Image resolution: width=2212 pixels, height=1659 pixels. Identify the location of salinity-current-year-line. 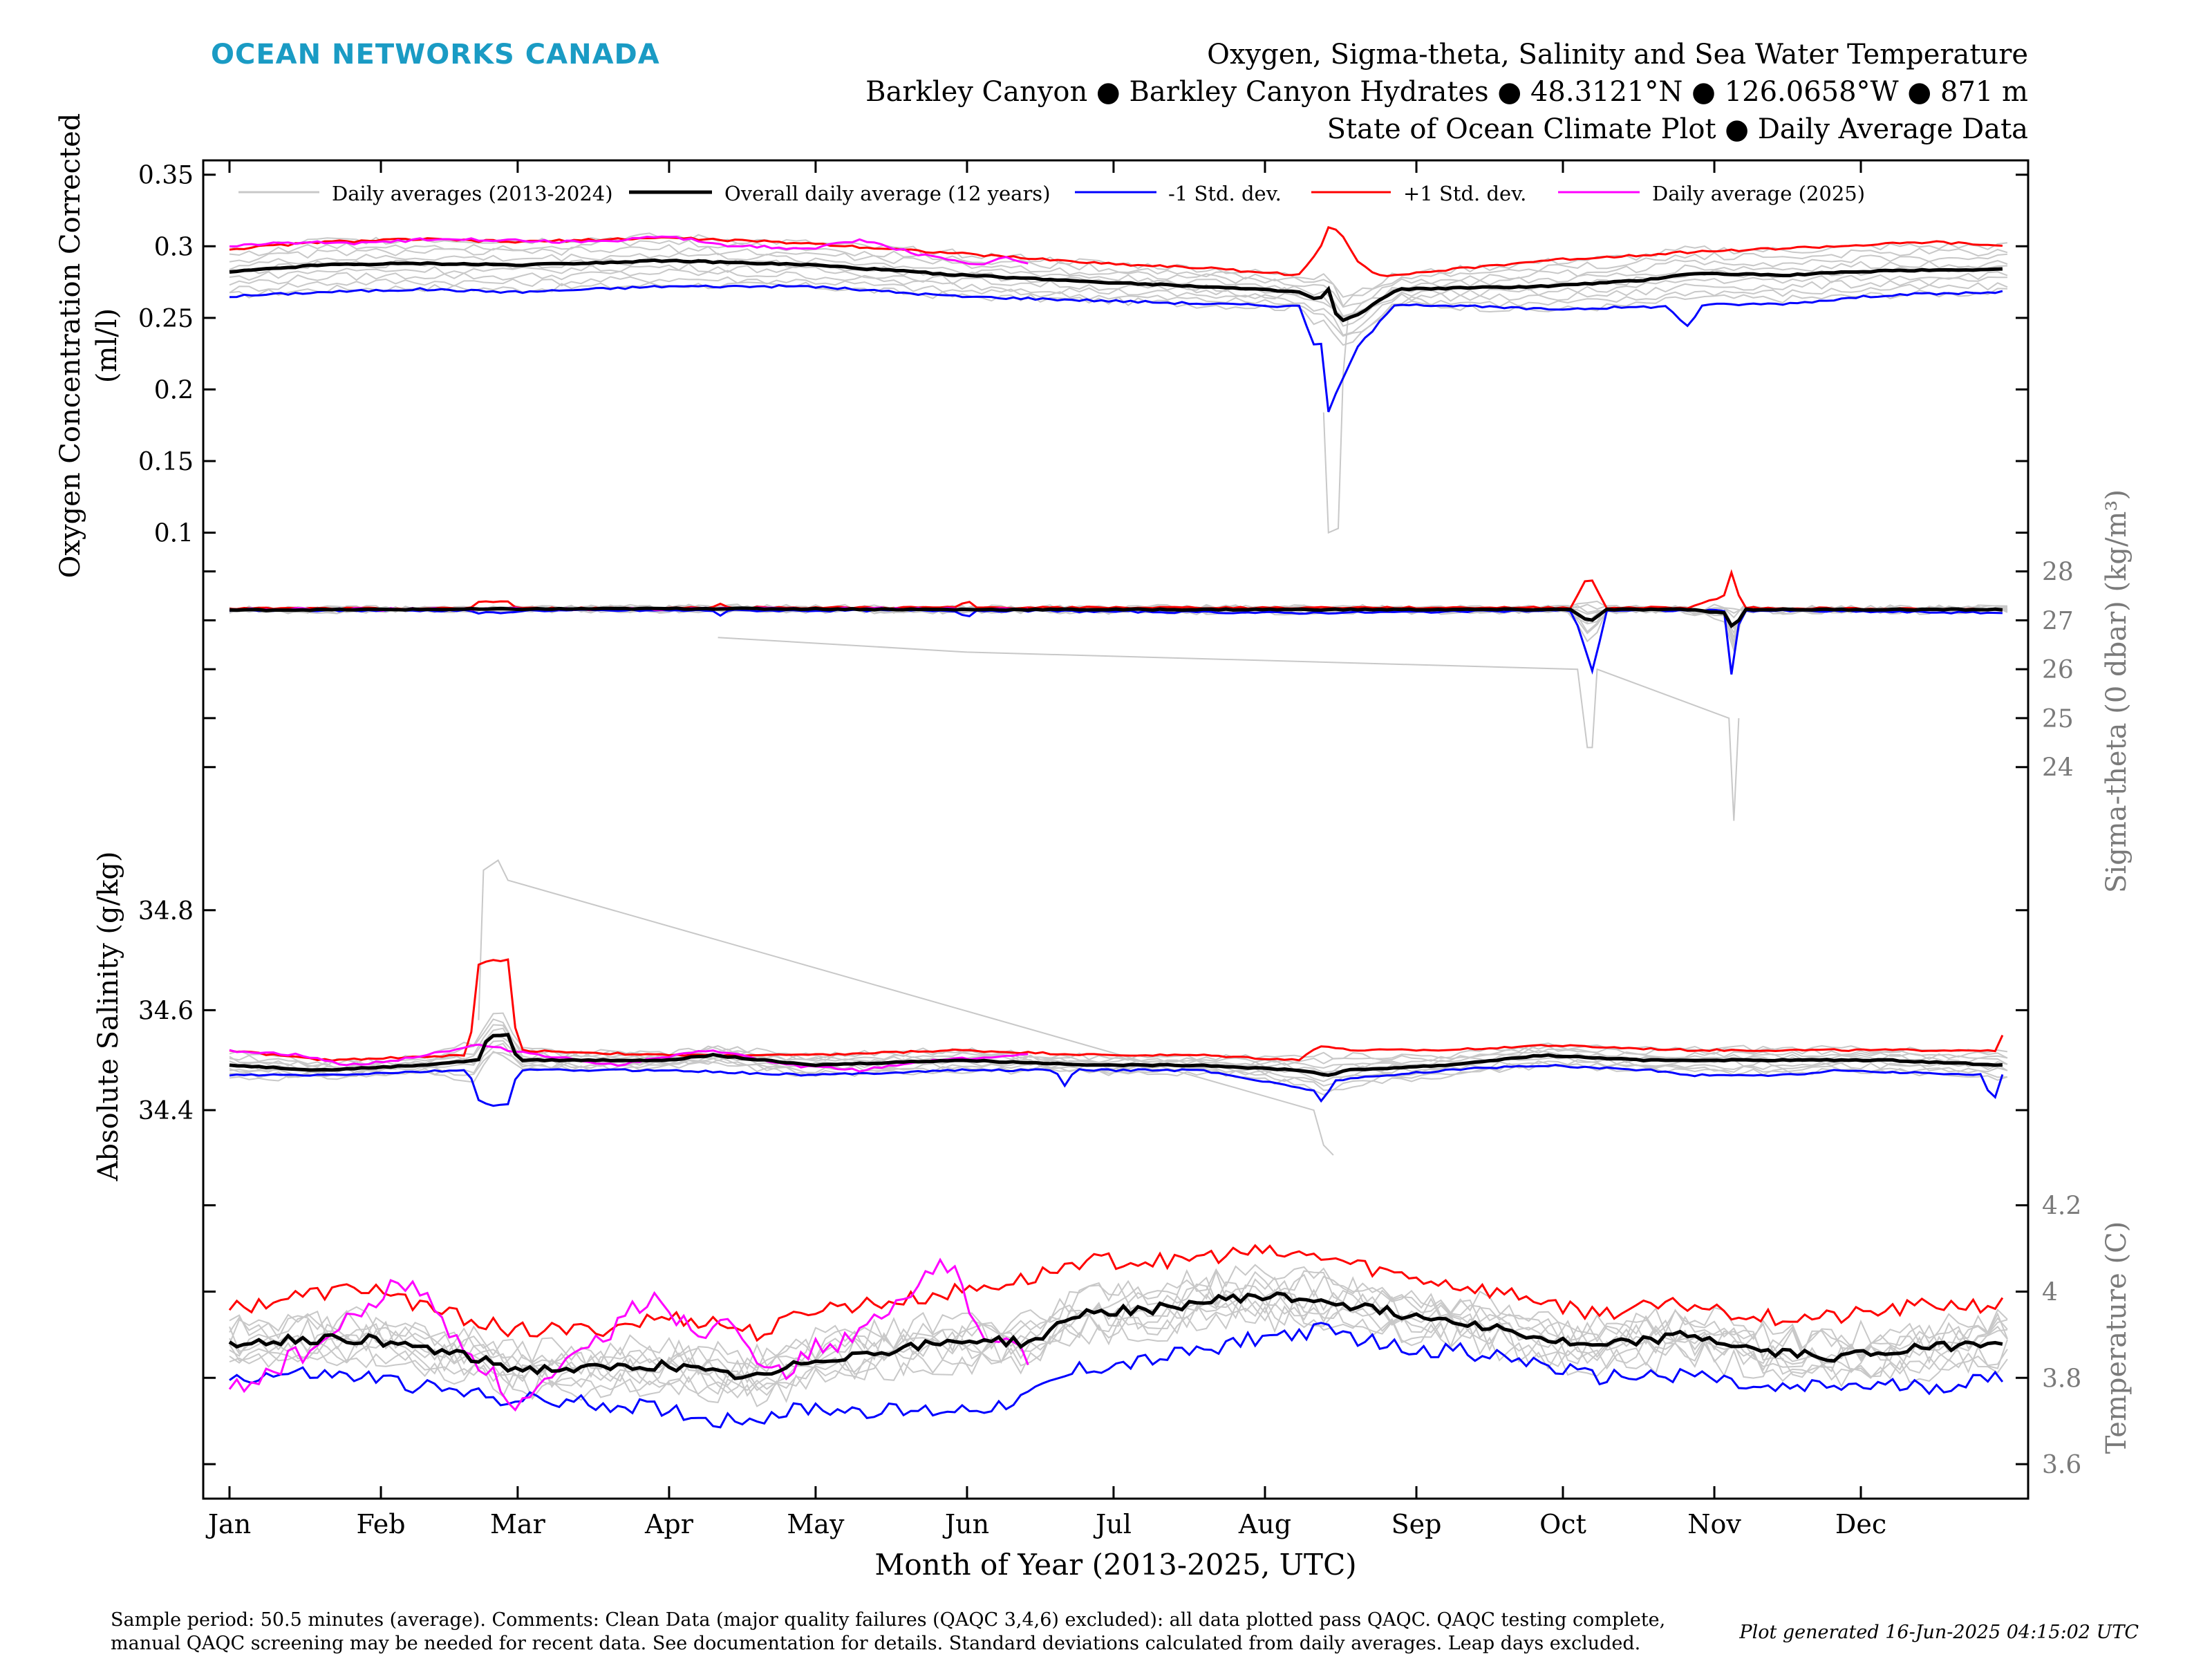
(629, 1058).